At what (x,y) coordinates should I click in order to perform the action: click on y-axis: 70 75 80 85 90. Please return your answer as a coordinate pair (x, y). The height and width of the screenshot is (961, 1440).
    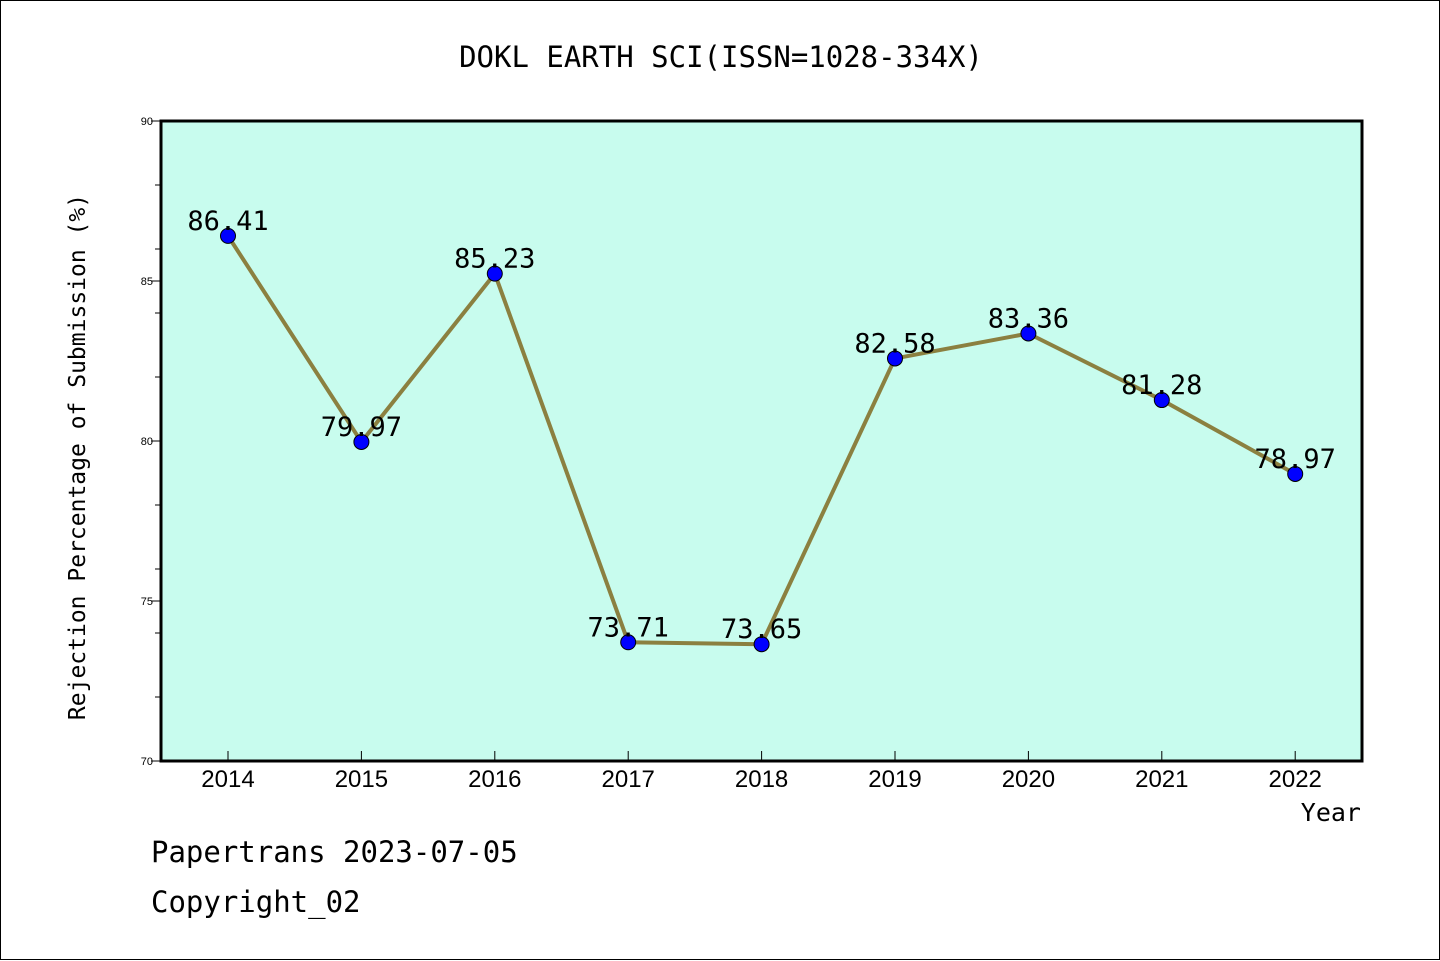
    Looking at the image, I should click on (151, 442).